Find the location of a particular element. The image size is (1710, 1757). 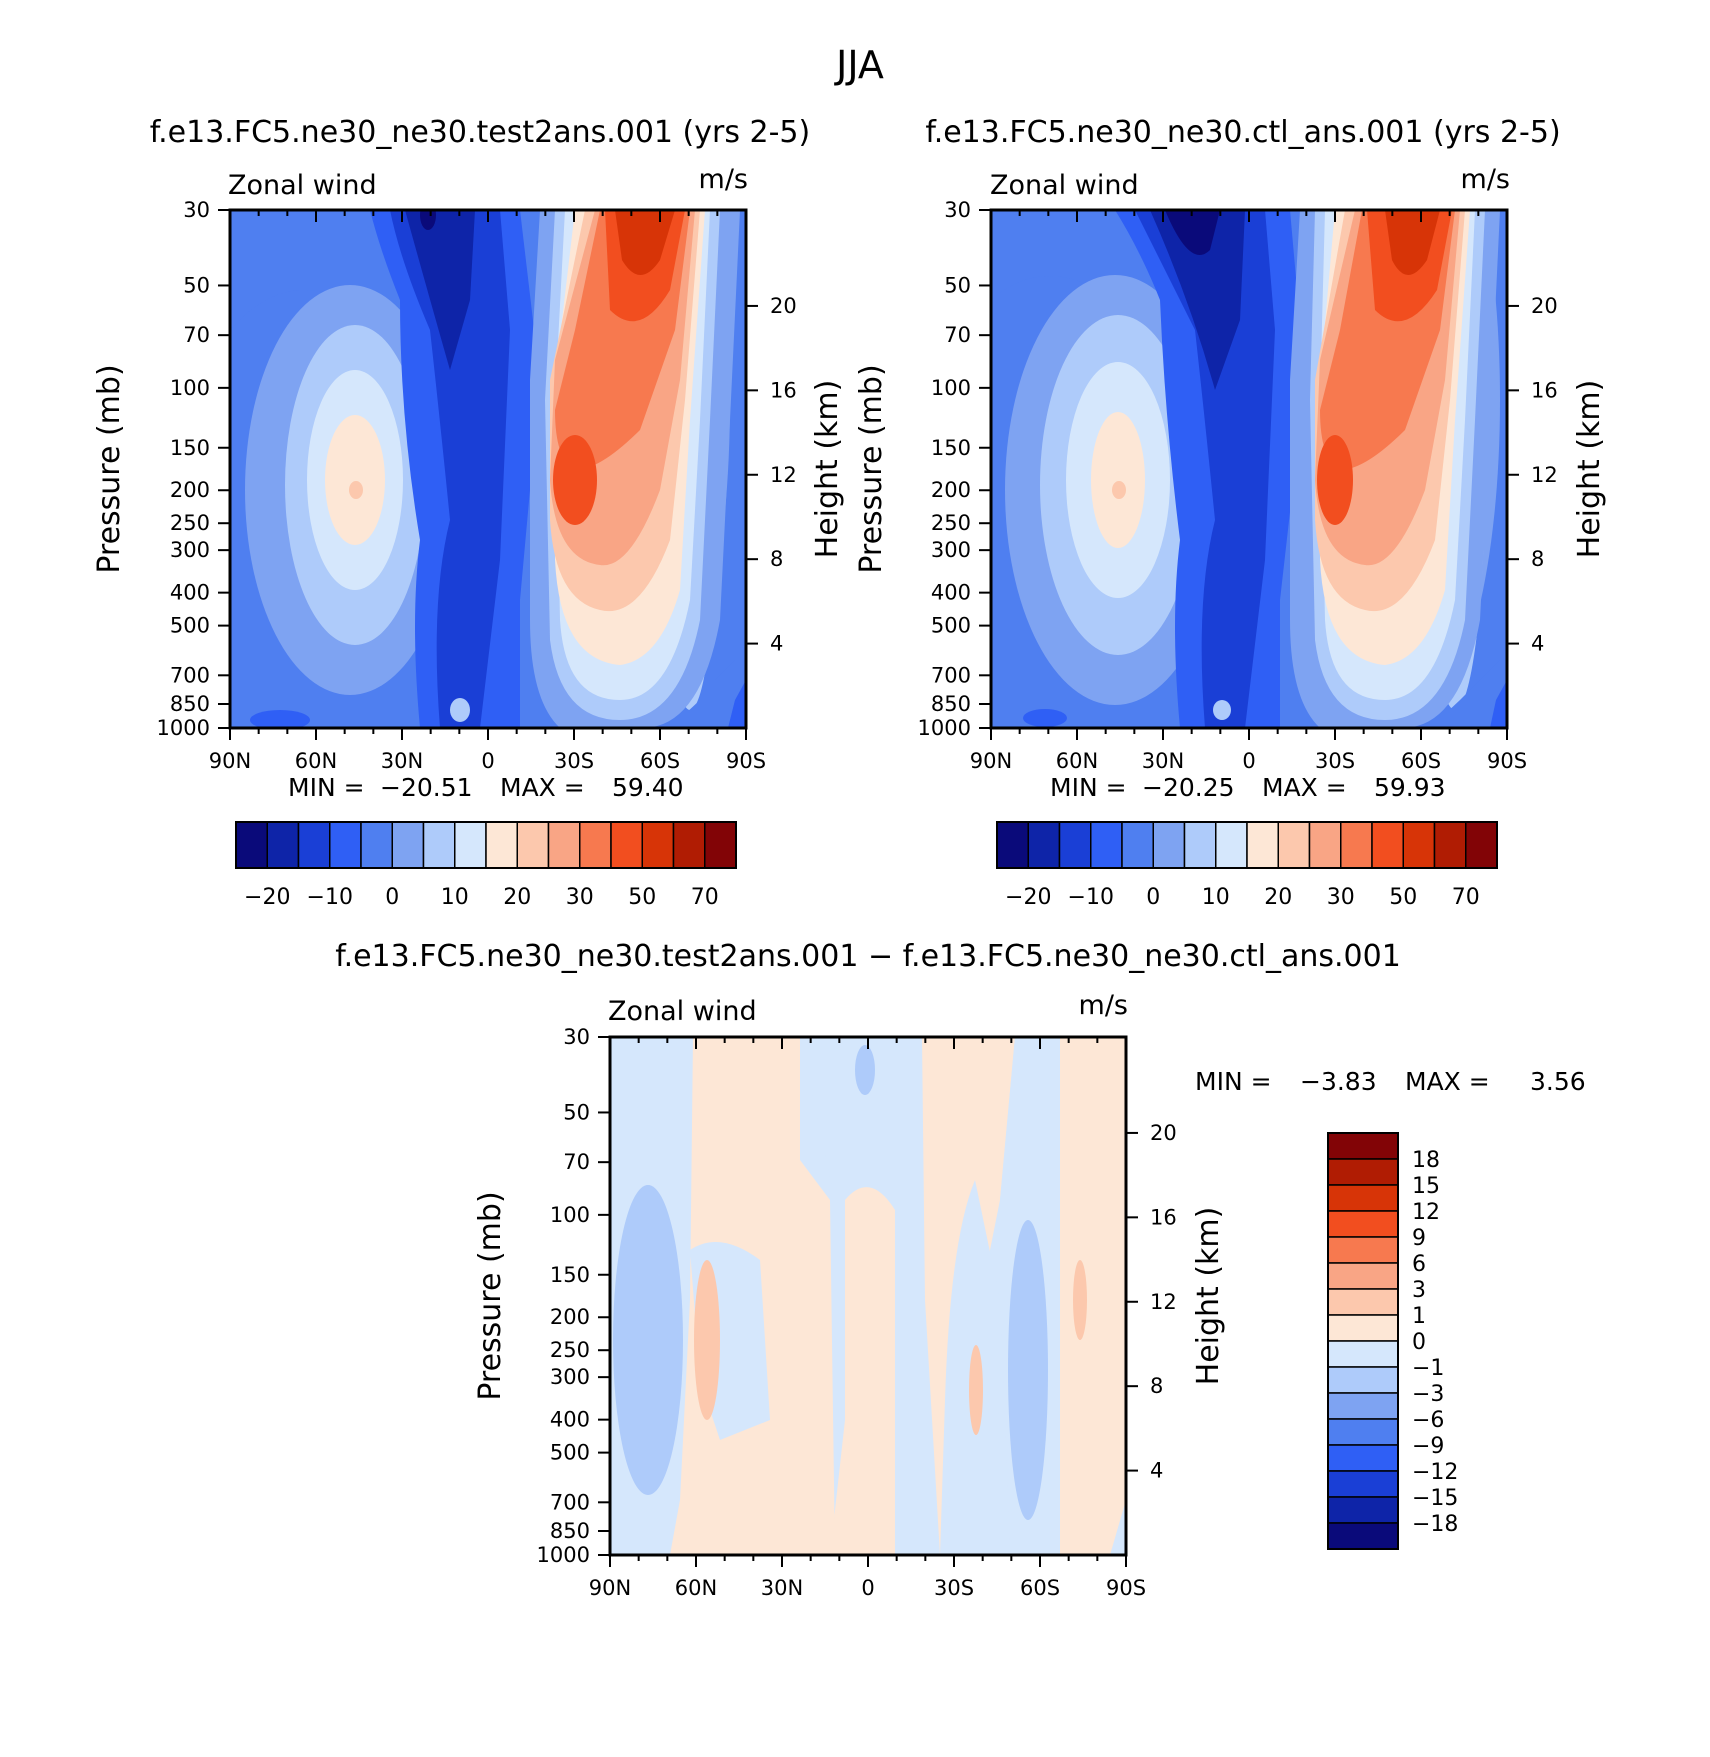

panel1-field is located at coordinates (488, 469).